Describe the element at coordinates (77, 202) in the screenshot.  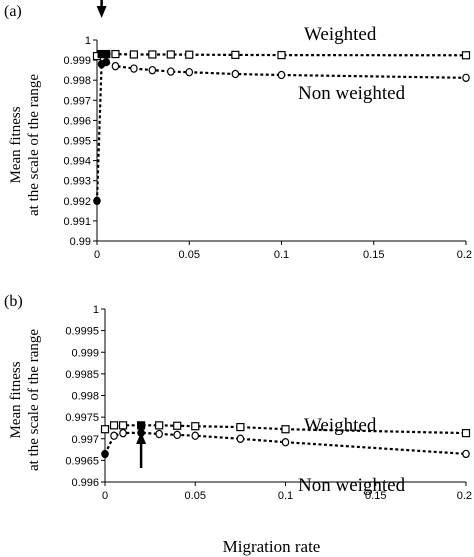
I see `panel-a-y-tick-label: 0.992` at that location.